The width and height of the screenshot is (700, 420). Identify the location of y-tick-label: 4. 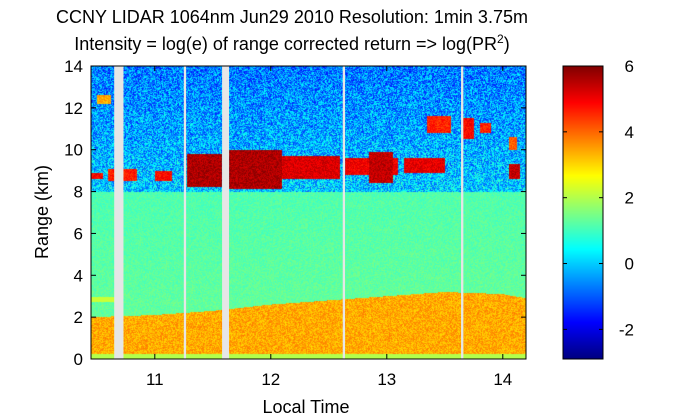
(78, 275).